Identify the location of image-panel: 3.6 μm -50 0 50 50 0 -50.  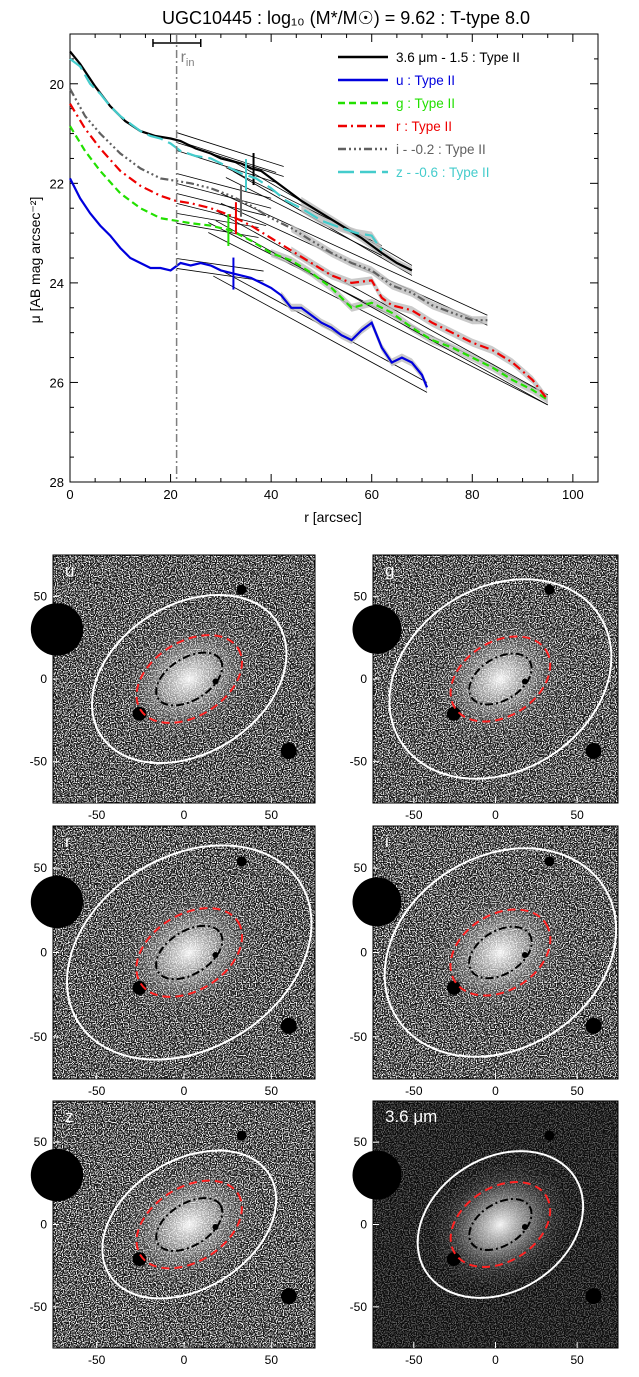
(484, 1233).